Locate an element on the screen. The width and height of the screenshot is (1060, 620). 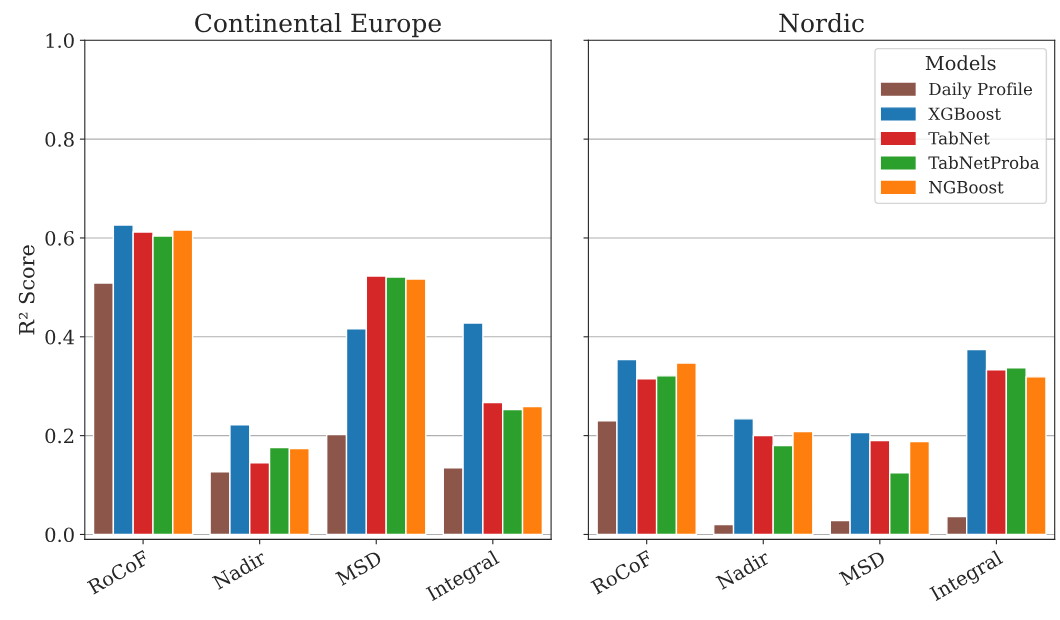
y-tick-label: 1.0 is located at coordinates (60, 40).